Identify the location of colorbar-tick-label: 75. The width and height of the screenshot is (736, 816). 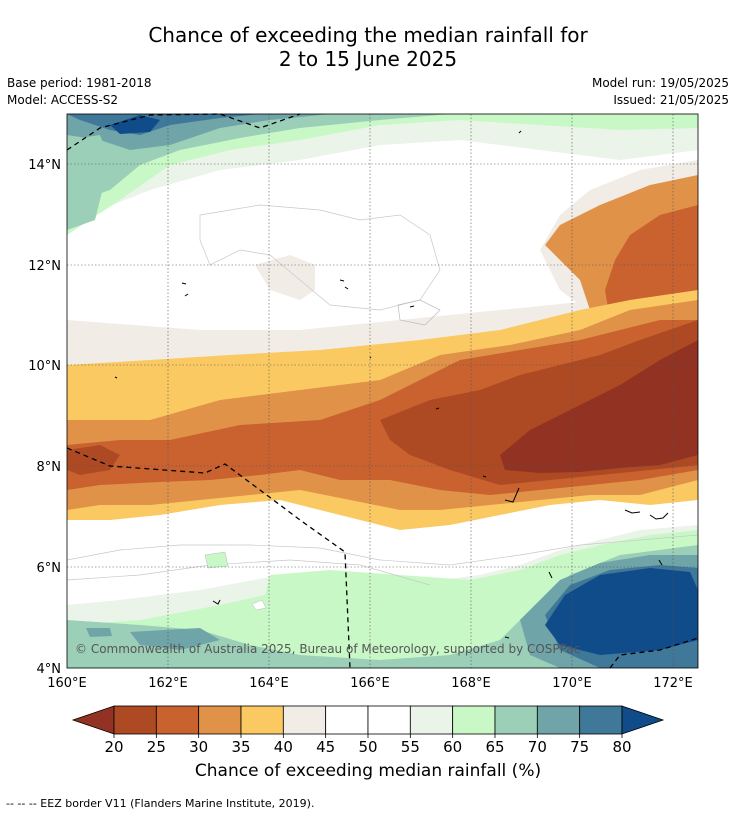
(579, 747).